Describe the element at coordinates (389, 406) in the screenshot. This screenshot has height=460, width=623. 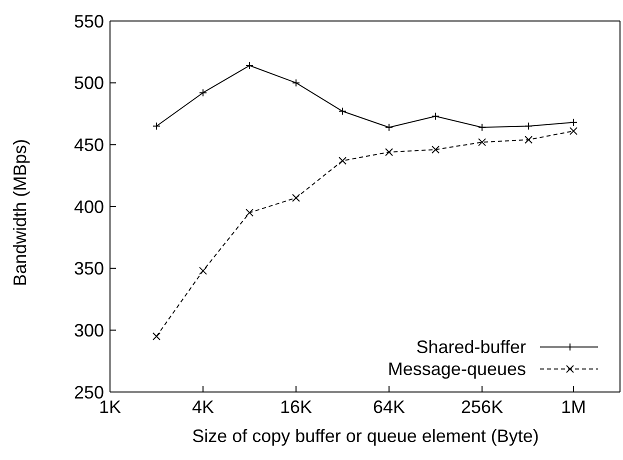
I see `x-tick-label: 64K` at that location.